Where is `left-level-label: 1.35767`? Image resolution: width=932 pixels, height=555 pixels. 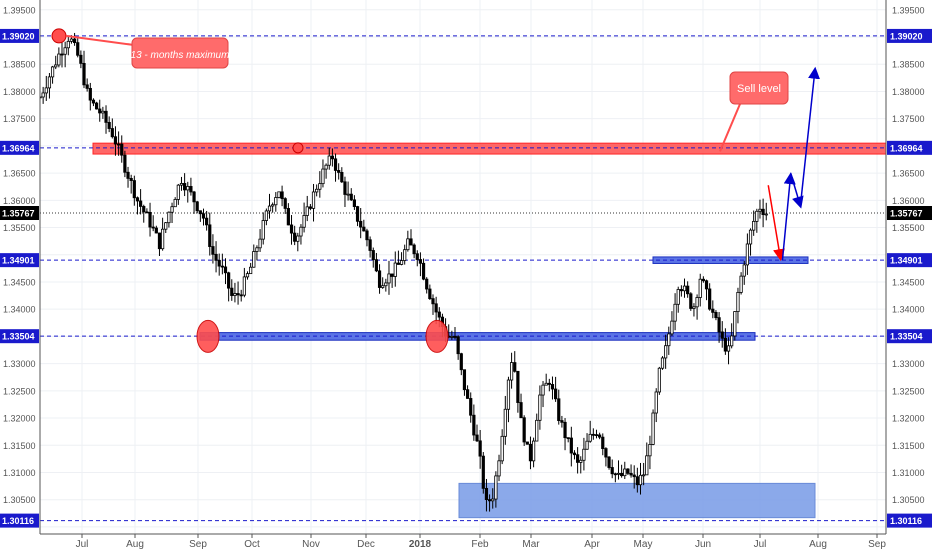 left-level-label: 1.35767 is located at coordinates (18, 214).